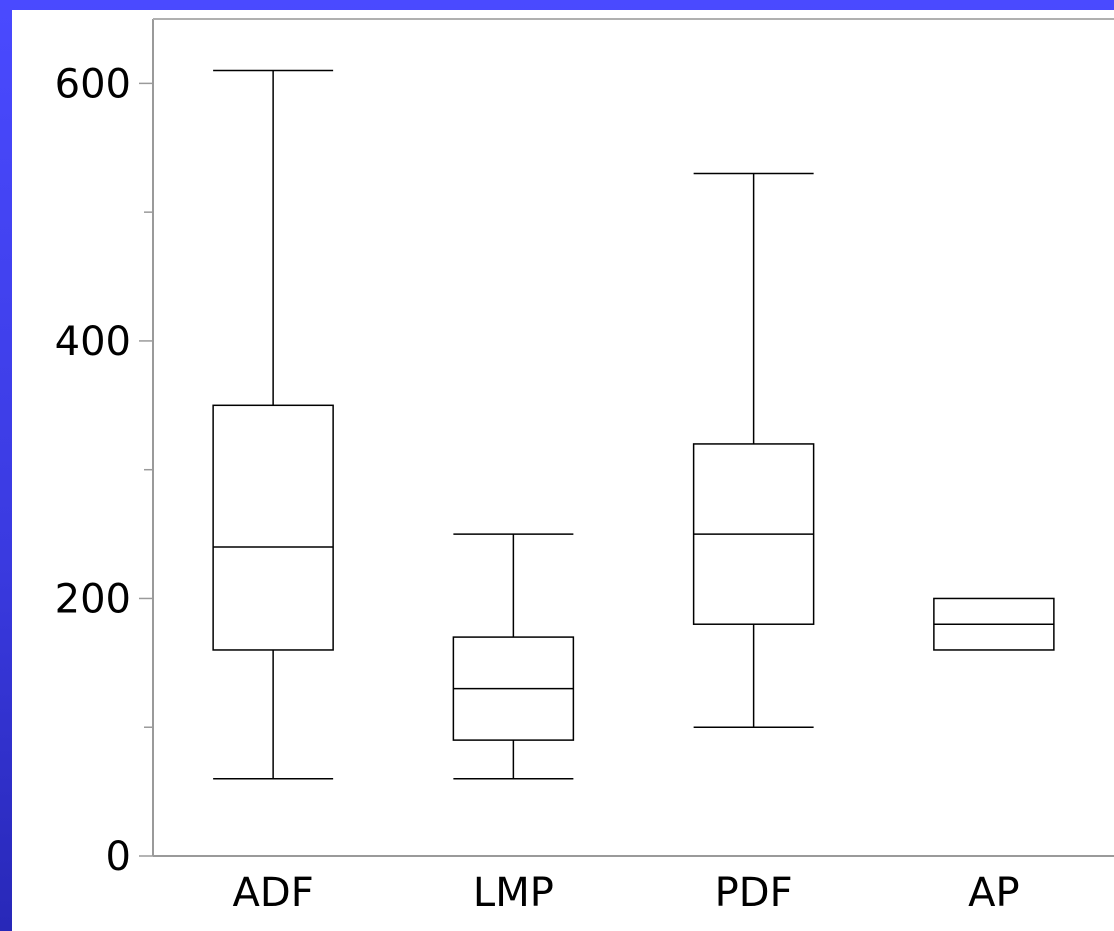 This screenshot has width=1114, height=931. What do you see at coordinates (118, 857) in the screenshot?
I see `y-tick-label: 0` at bounding box center [118, 857].